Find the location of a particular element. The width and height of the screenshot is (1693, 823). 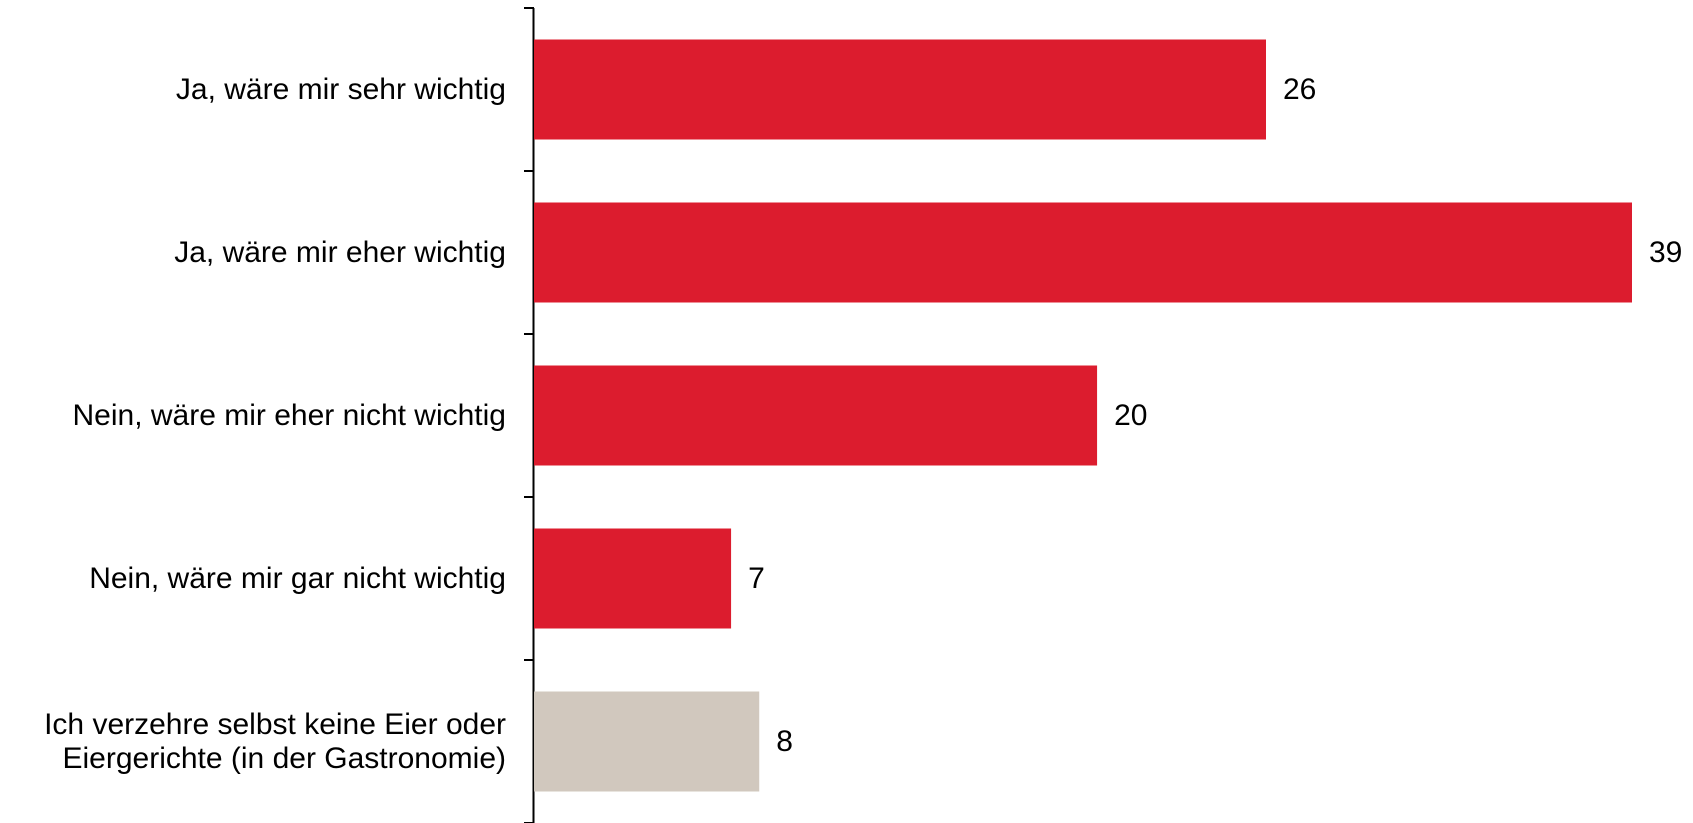

category-label-line: Ja, wäre mir sehr wichtig is located at coordinates (341, 89).